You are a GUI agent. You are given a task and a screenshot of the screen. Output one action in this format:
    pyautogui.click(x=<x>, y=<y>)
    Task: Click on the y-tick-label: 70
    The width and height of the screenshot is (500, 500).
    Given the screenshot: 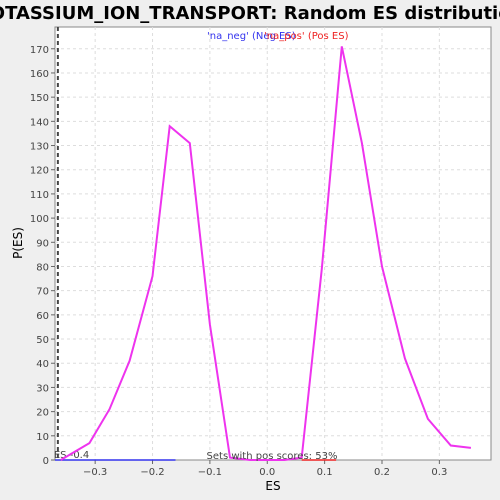 What is the action you would take?
    pyautogui.click(x=42, y=292)
    